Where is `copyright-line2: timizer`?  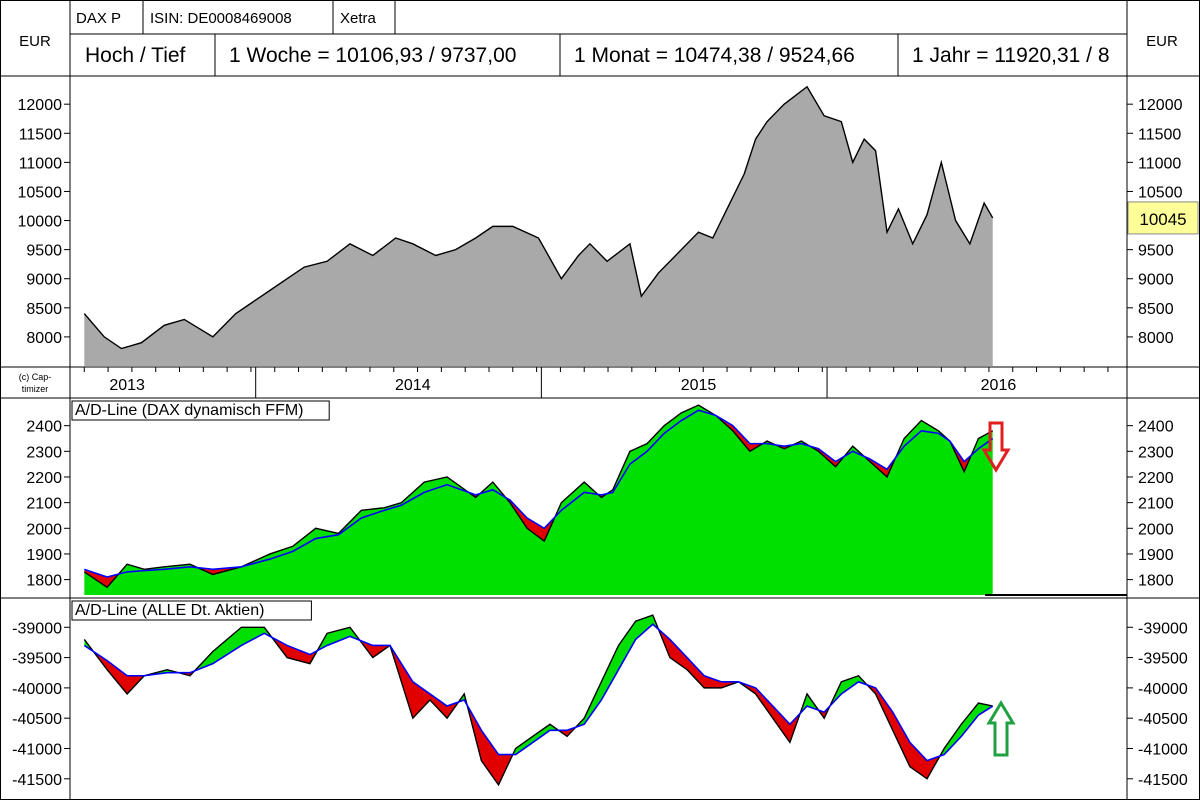 copyright-line2: timizer is located at coordinates (35, 389).